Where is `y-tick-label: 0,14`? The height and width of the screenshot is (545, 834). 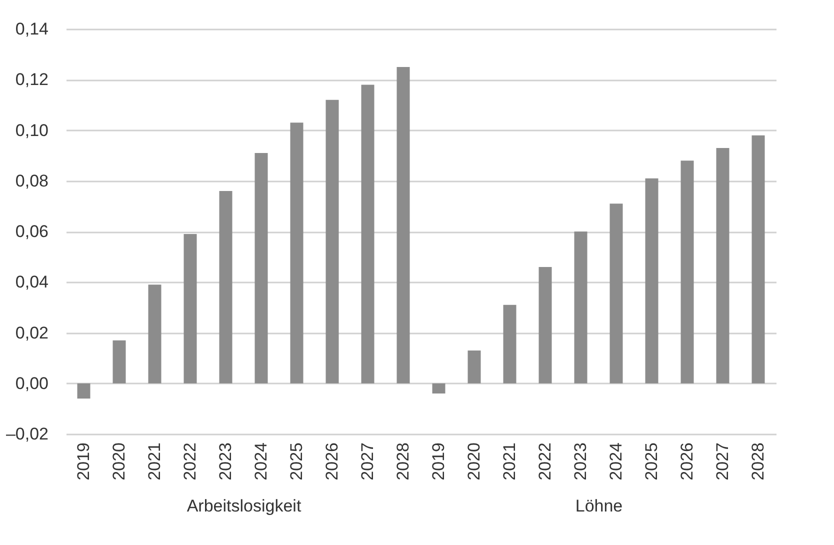 y-tick-label: 0,14 is located at coordinates (31, 29).